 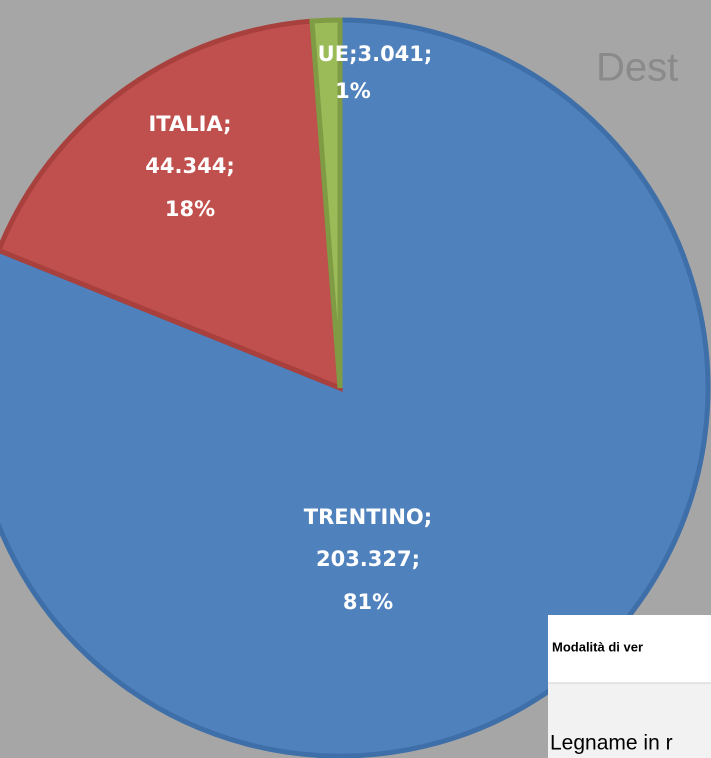 What do you see at coordinates (364, 517) in the screenshot?
I see `category-label: TRENTINO` at bounding box center [364, 517].